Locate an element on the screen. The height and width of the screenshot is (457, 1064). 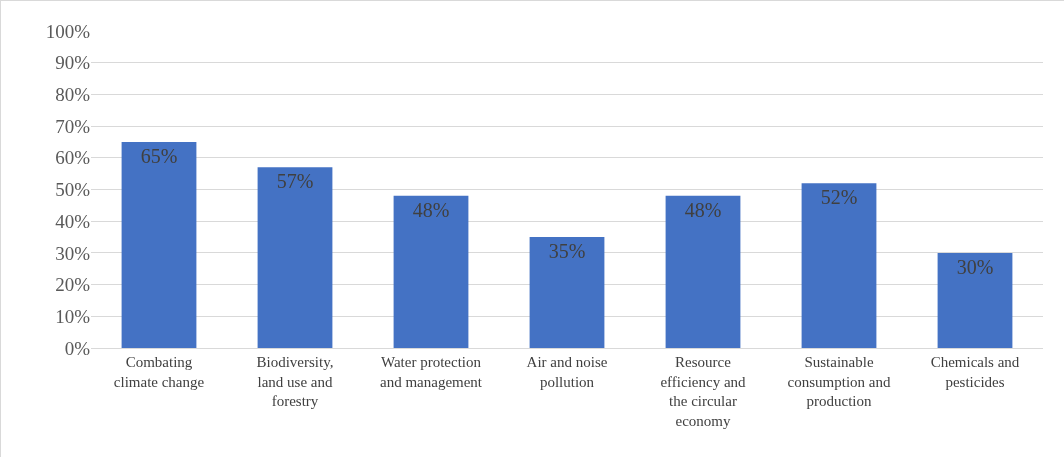
y-tick-label: 40% is located at coordinates (73, 221).